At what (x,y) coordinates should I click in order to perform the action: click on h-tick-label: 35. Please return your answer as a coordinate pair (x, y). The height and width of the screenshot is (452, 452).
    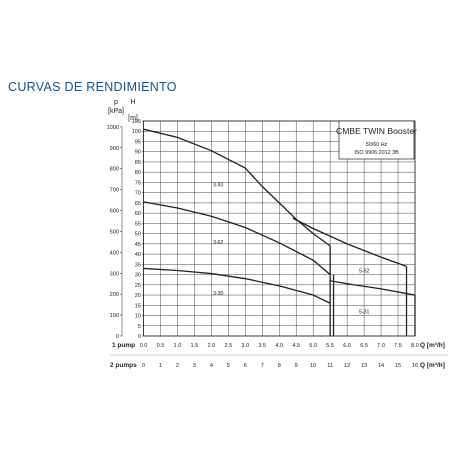
    Looking at the image, I should click on (138, 265).